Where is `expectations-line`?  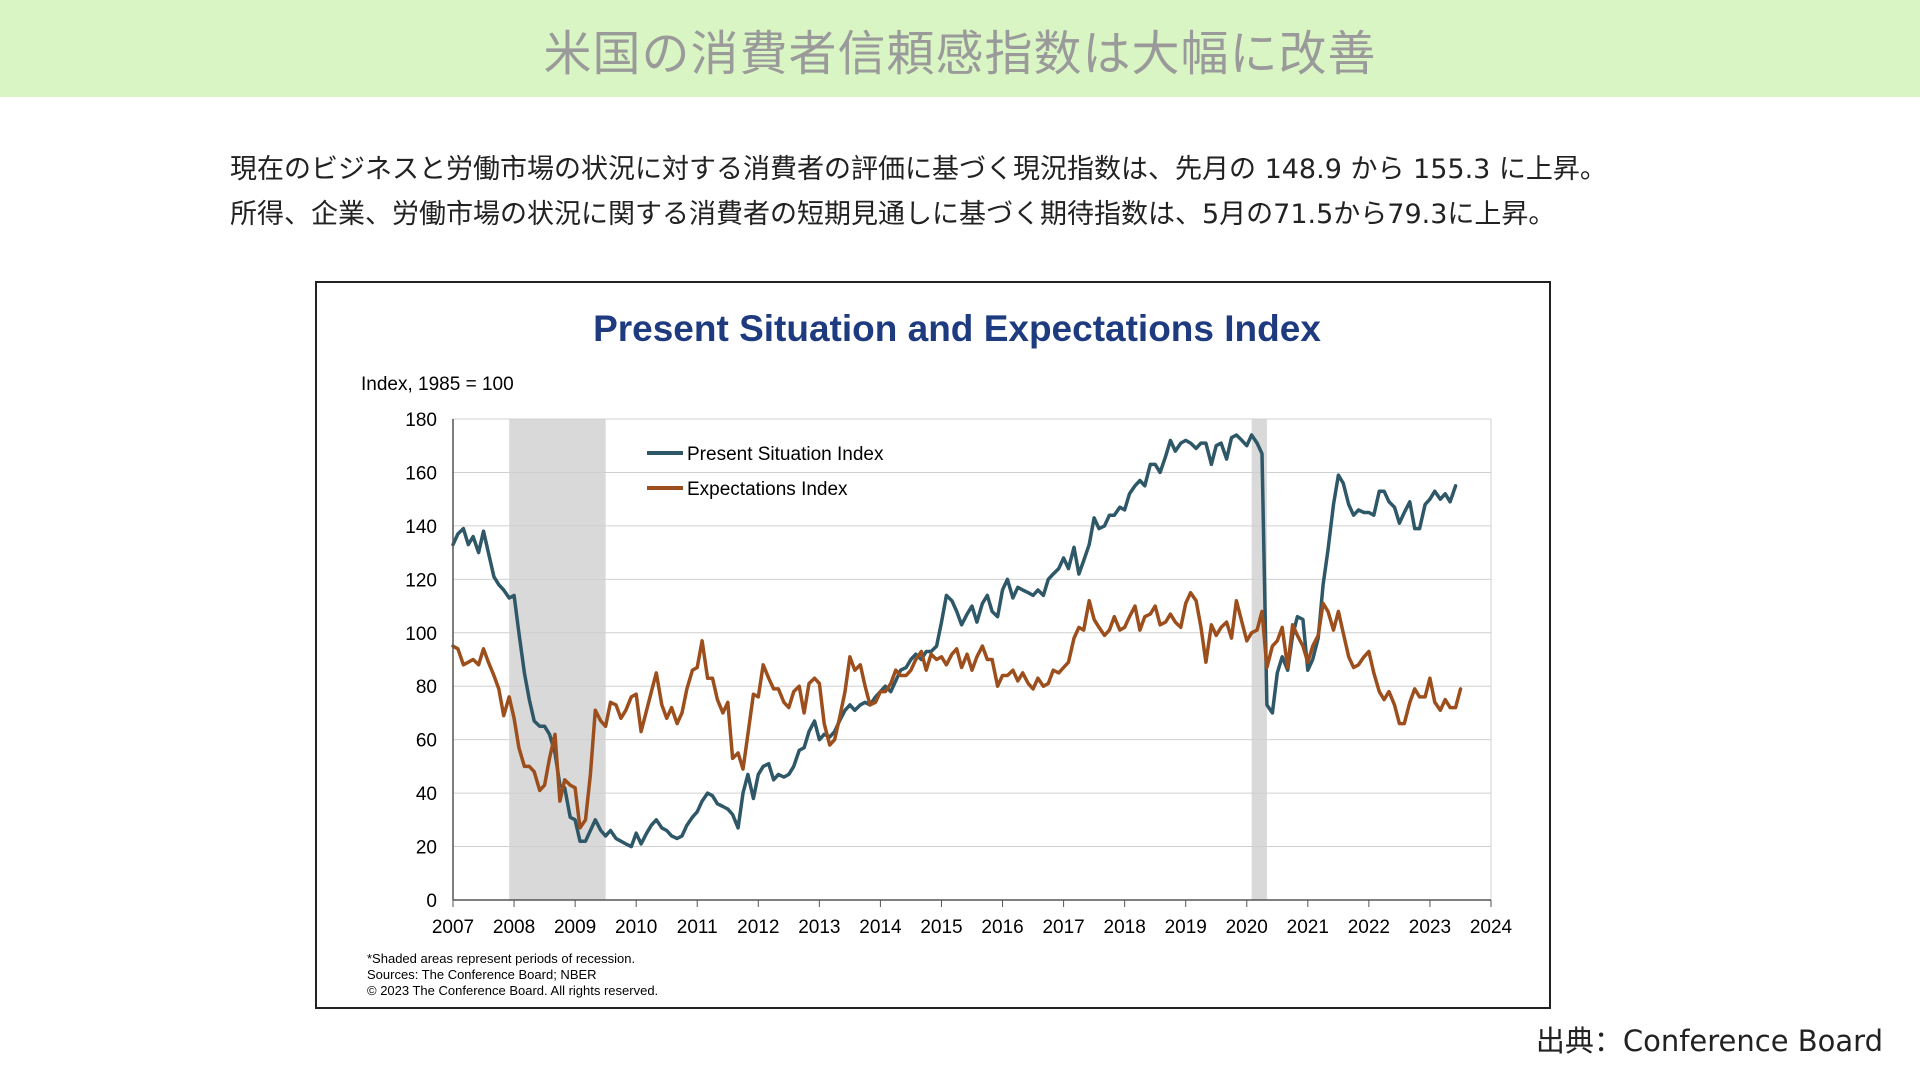 expectations-line is located at coordinates (957, 710).